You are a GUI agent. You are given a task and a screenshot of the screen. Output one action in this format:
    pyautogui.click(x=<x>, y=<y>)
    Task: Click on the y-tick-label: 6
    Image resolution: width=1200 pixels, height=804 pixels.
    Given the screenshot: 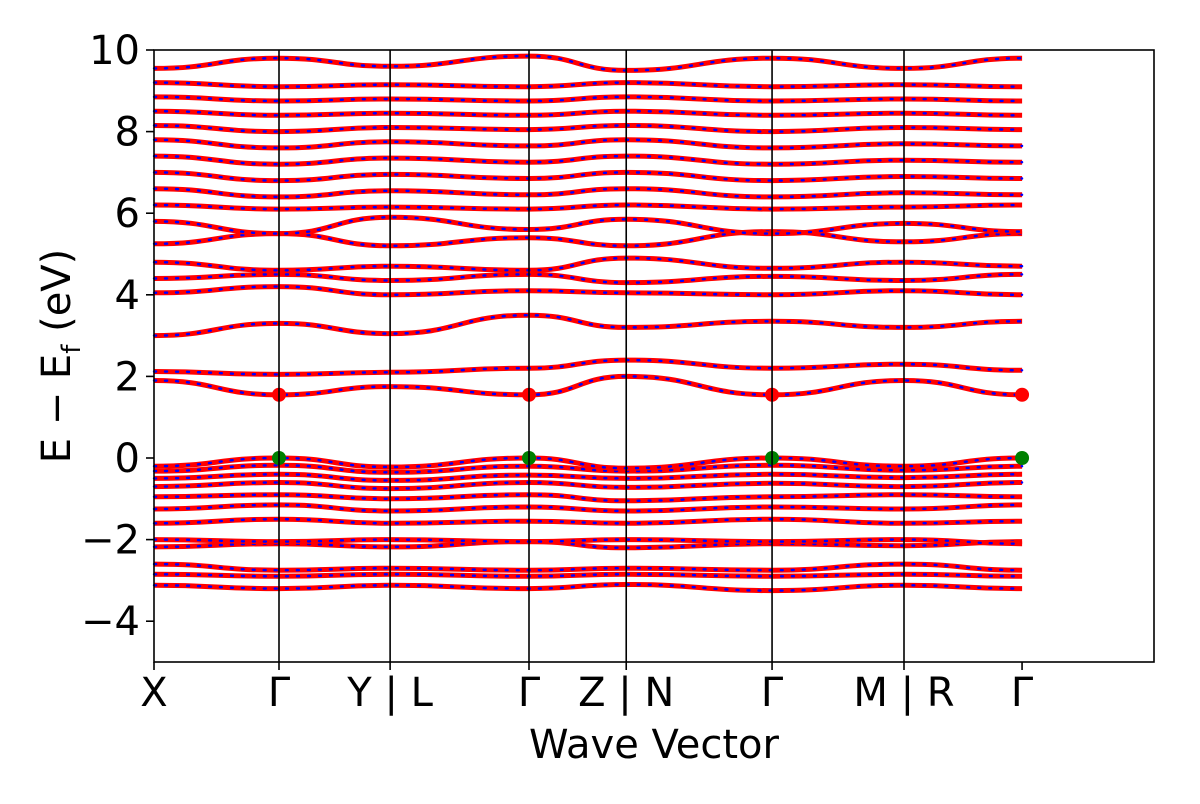 What is the action you would take?
    pyautogui.click(x=127, y=214)
    